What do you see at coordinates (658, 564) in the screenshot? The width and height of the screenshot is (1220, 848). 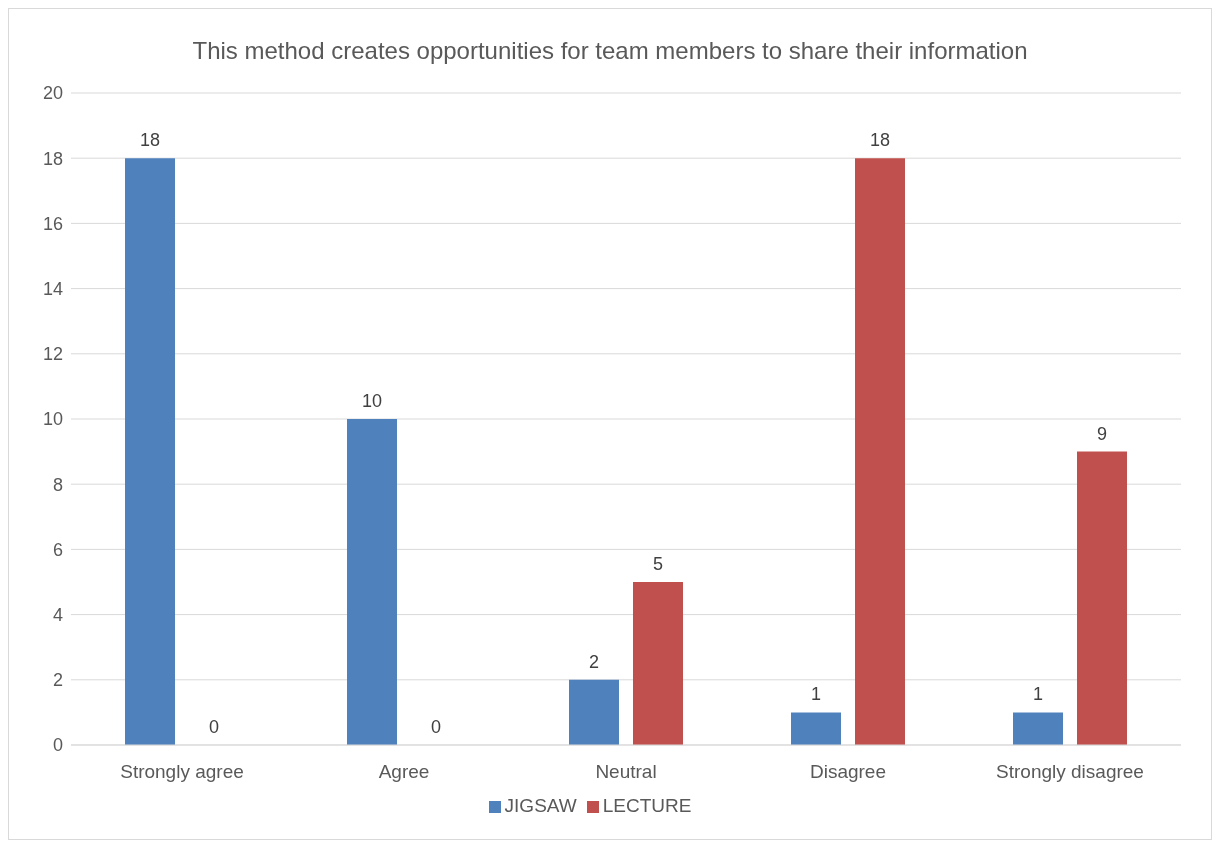 I see `data-label: 5` at bounding box center [658, 564].